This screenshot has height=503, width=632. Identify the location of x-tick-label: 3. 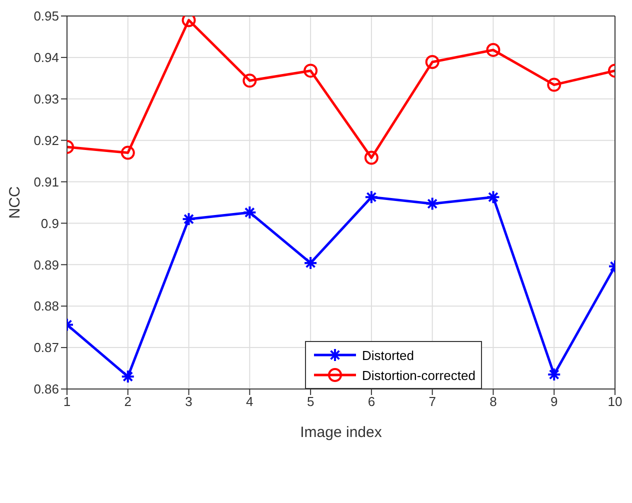
(188, 402).